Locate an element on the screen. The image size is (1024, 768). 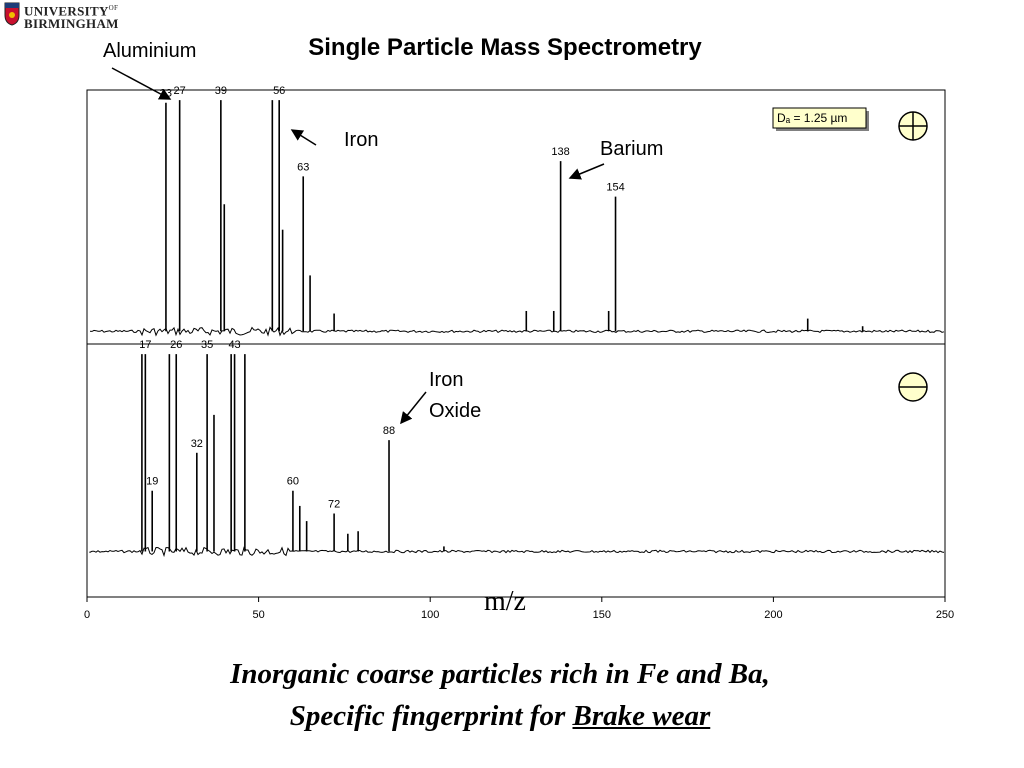
x-tick-label-100: 100 is located at coordinates (430, 615).